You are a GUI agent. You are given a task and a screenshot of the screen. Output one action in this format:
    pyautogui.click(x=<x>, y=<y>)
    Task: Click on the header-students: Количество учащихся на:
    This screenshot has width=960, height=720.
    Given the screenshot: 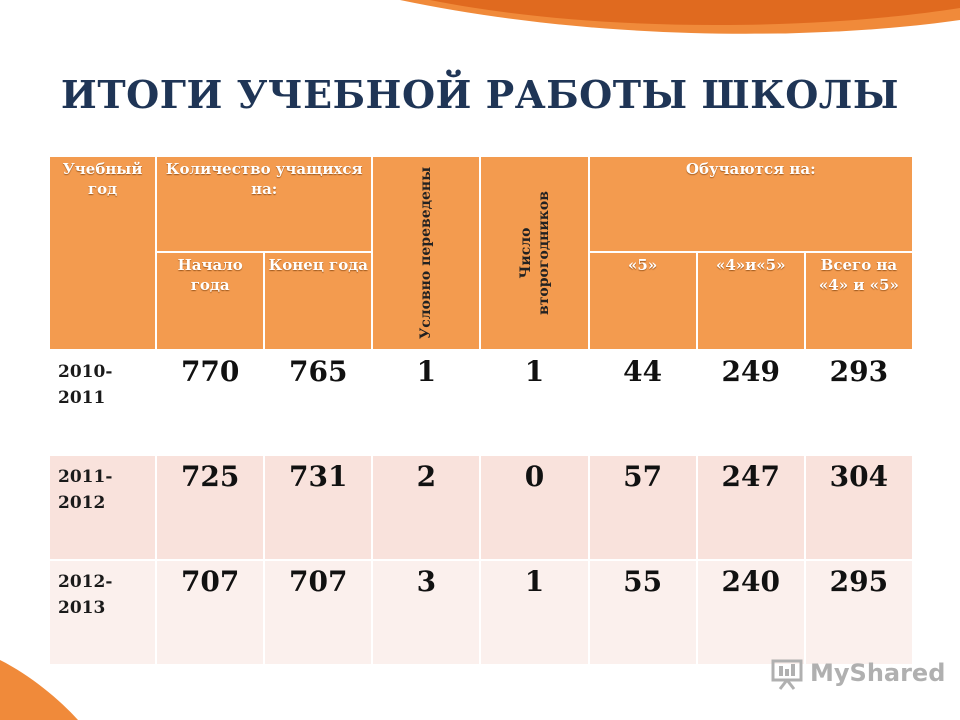 What is the action you would take?
    pyautogui.click(x=264, y=204)
    